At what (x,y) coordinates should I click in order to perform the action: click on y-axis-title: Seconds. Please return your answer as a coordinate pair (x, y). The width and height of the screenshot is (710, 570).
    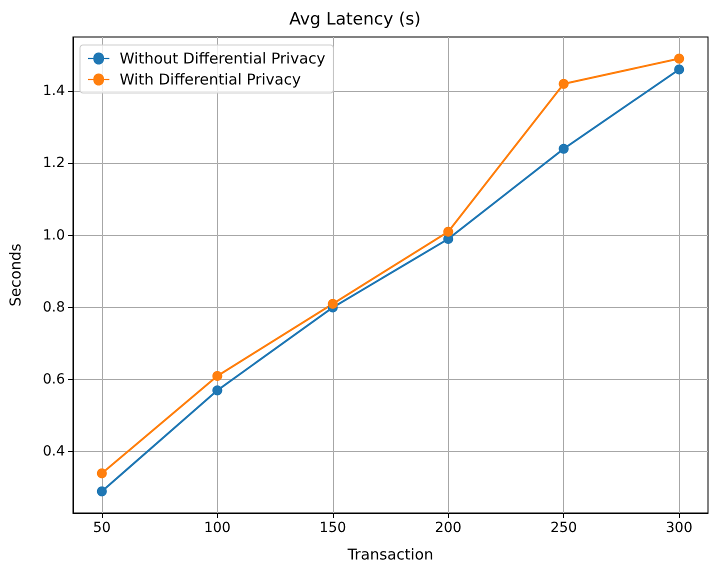
    Looking at the image, I should click on (15, 275).